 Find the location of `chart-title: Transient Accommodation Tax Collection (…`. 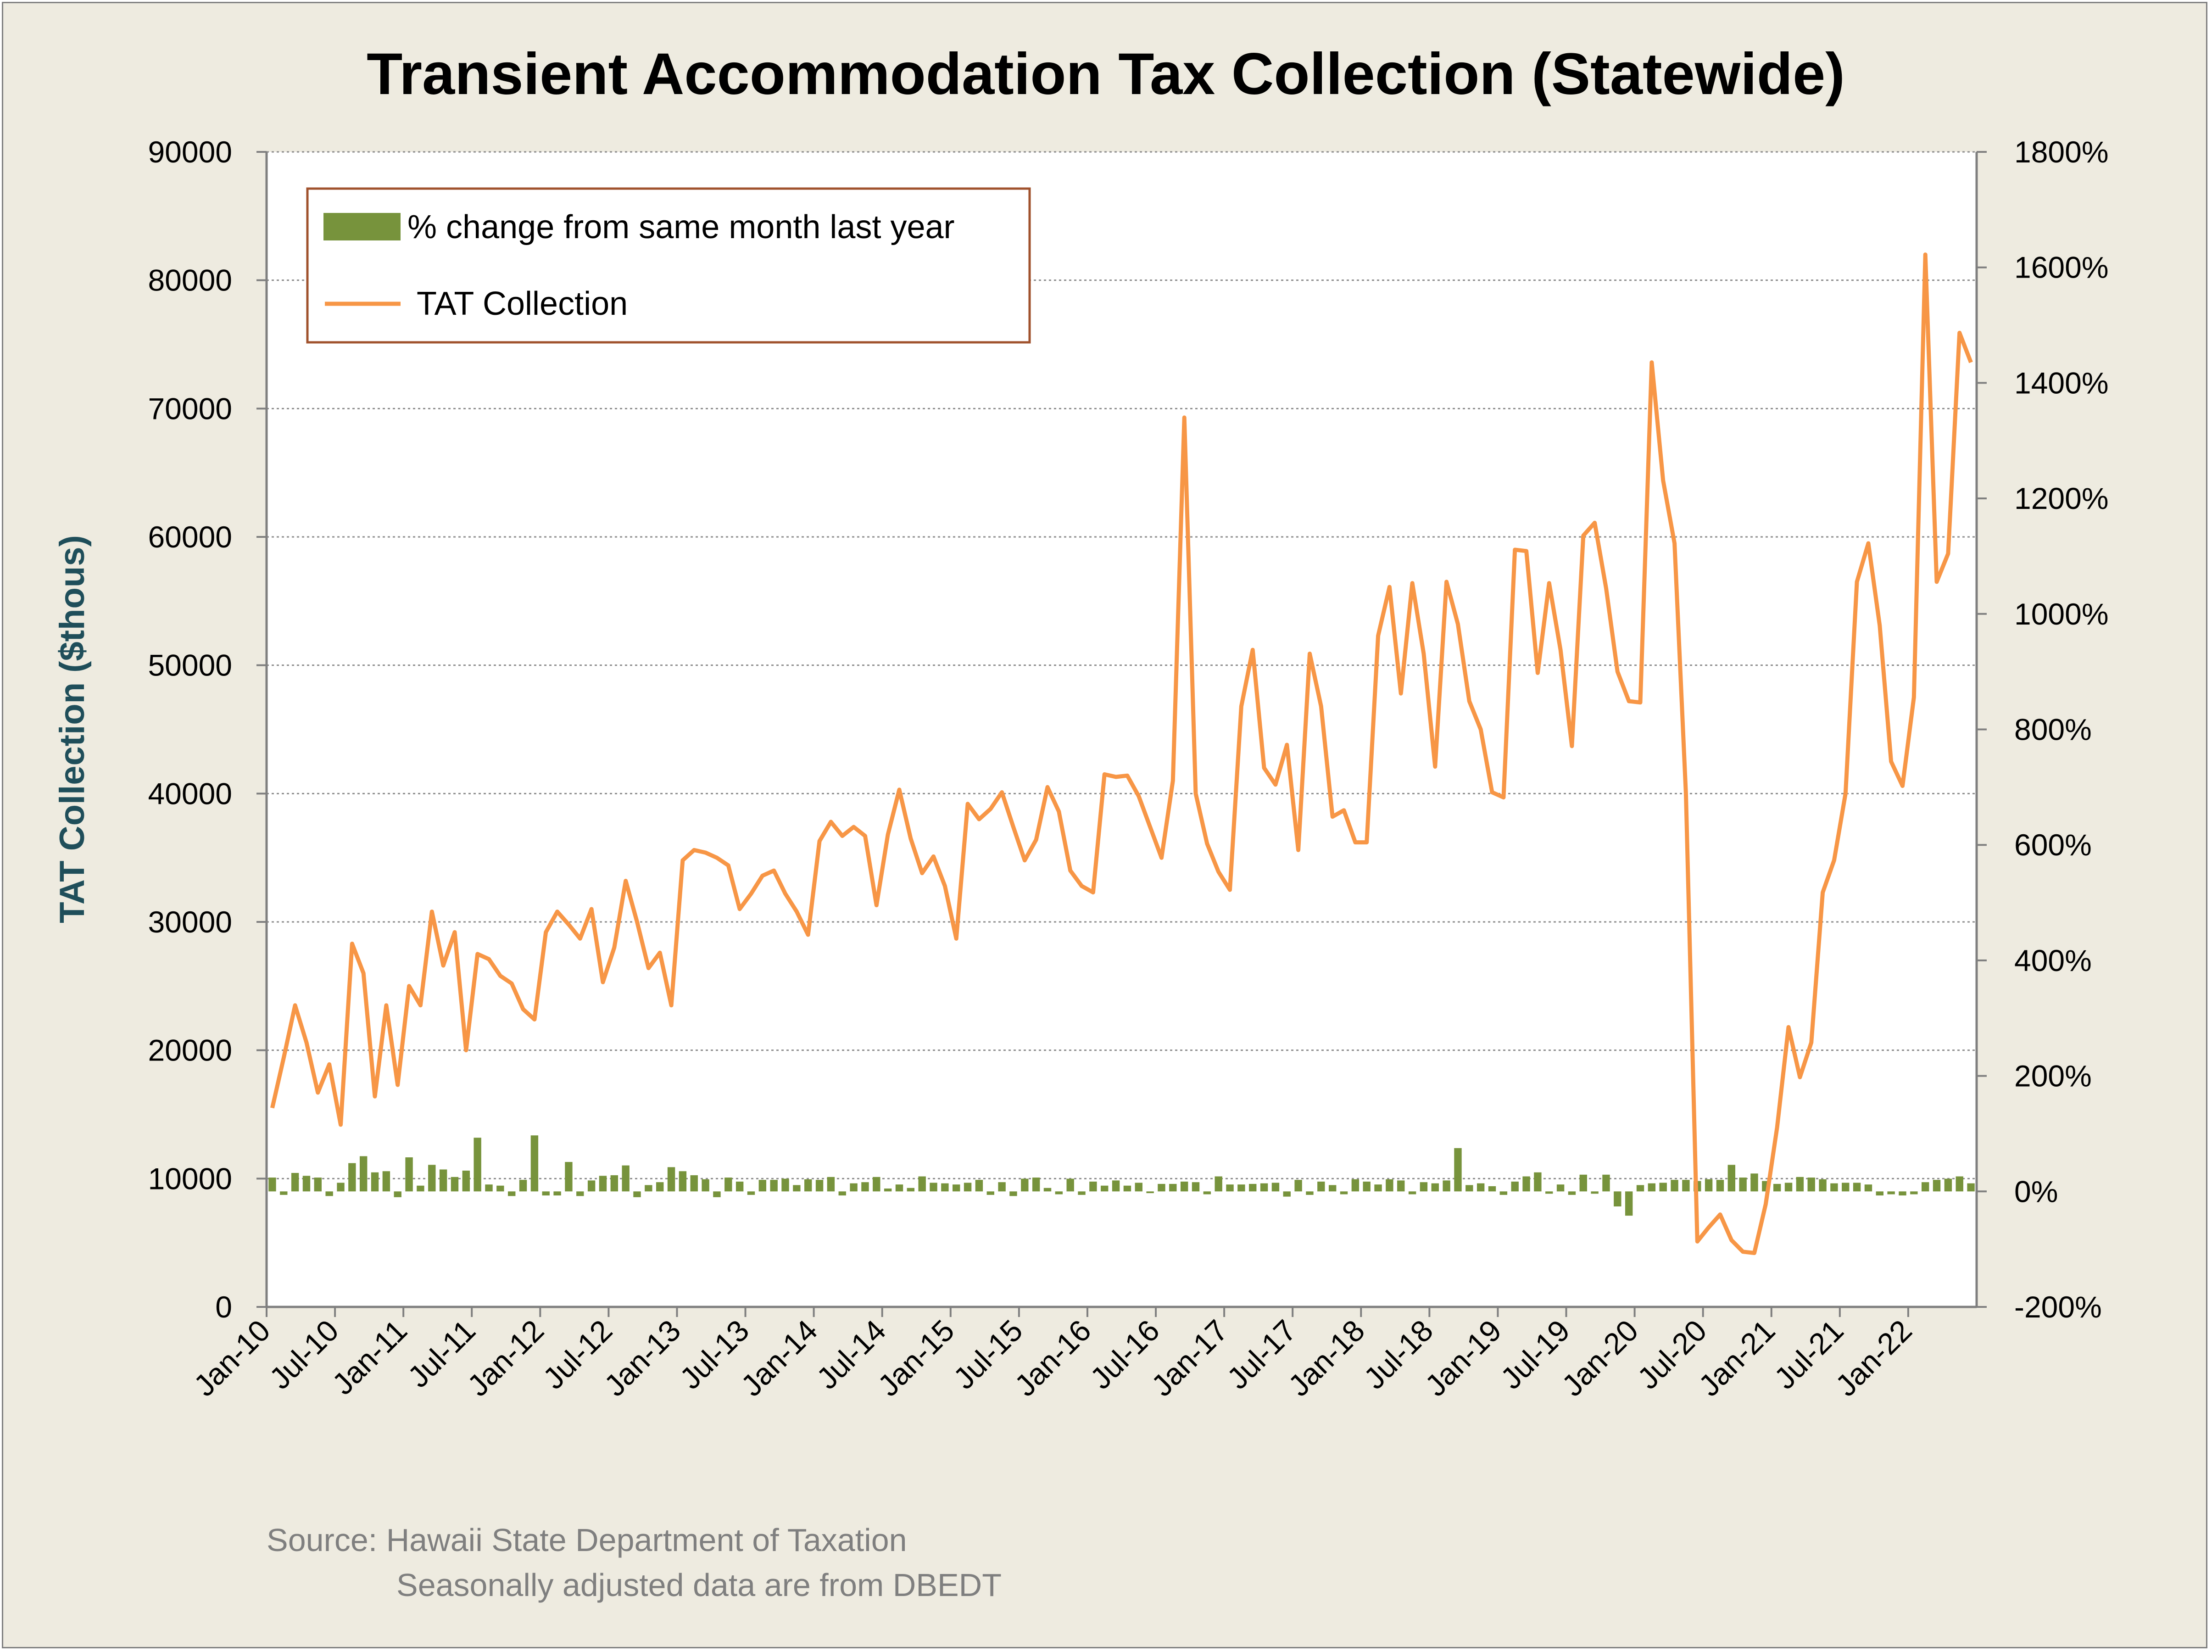

chart-title: Transient Accommodation Tax Collection (… is located at coordinates (1106, 74).